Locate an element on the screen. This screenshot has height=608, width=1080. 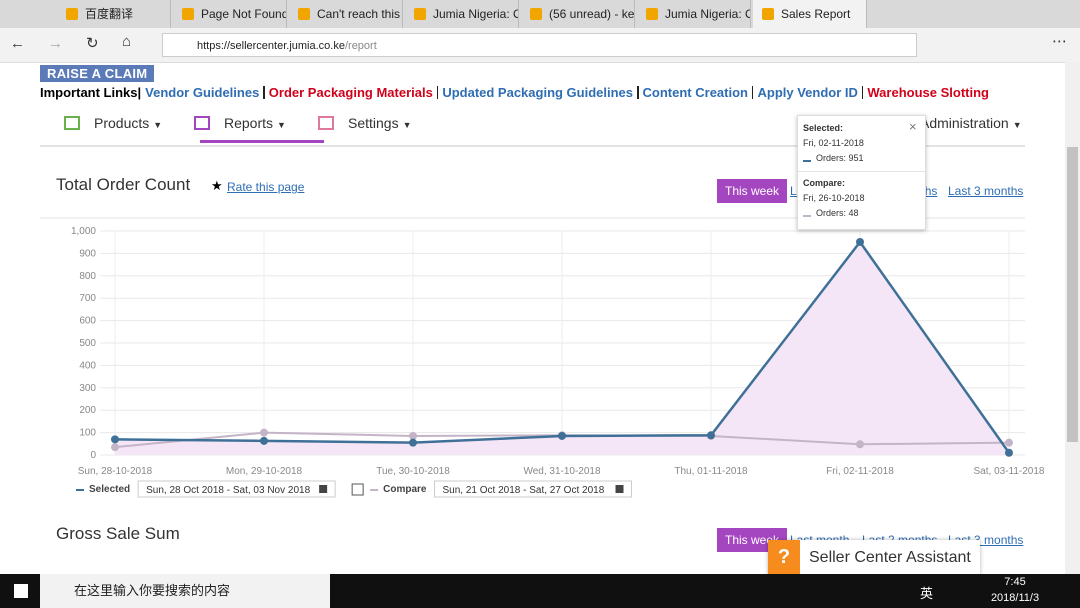
ime-indicator: 英 is located at coordinates (927, 593).